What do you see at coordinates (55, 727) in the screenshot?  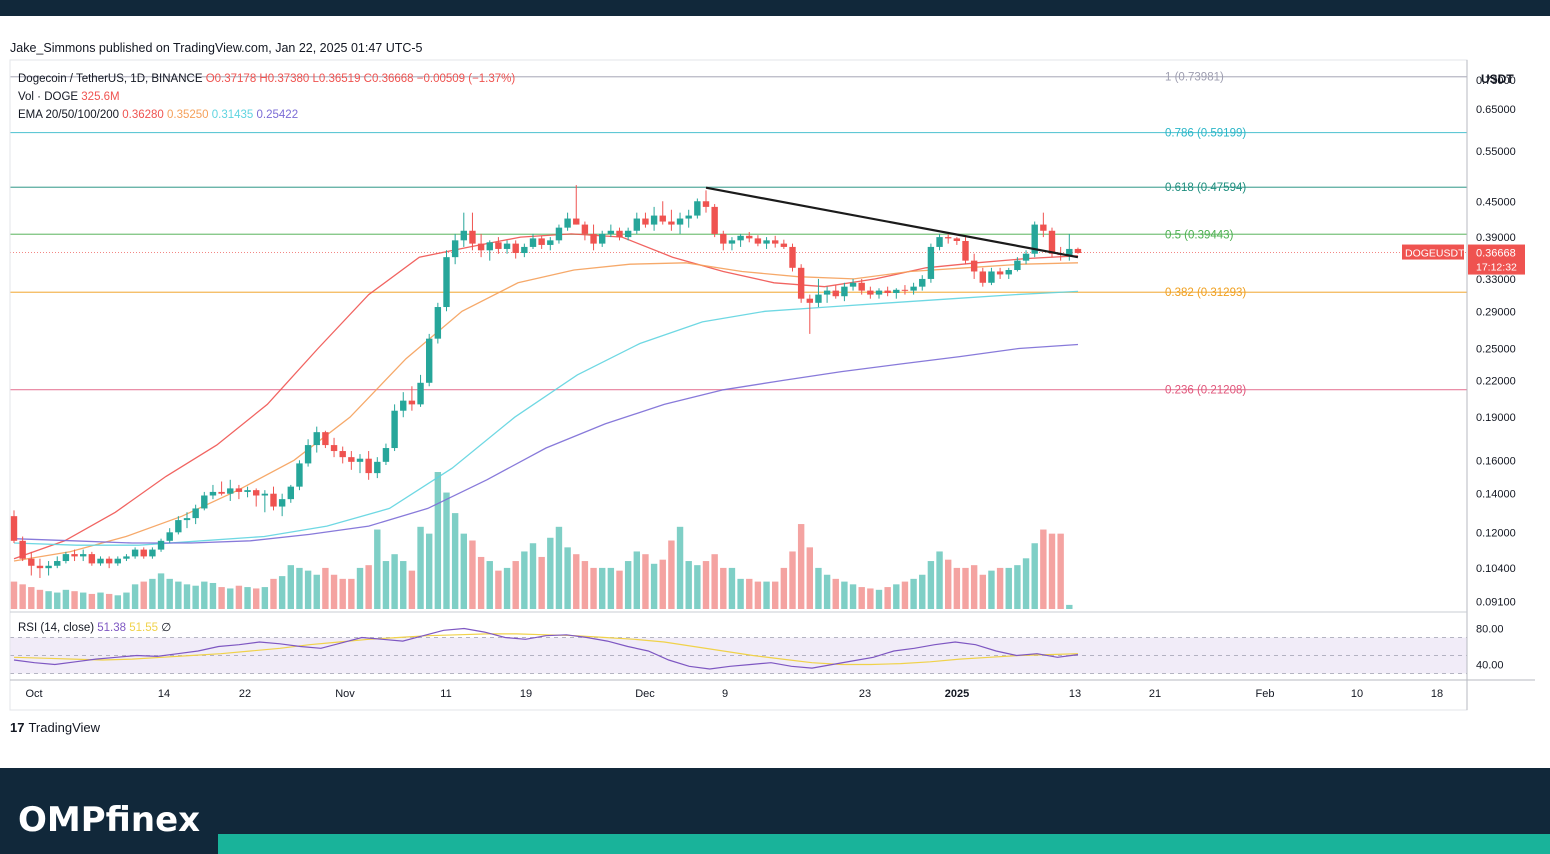 I see `tradingview-logo: 17 TradingView` at bounding box center [55, 727].